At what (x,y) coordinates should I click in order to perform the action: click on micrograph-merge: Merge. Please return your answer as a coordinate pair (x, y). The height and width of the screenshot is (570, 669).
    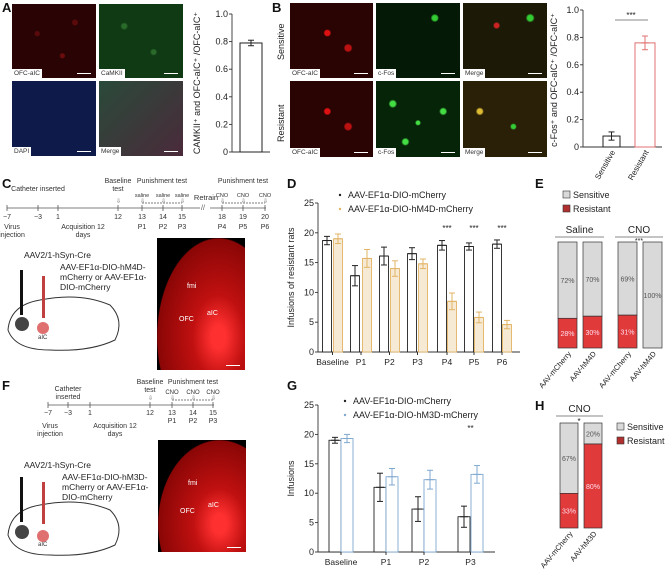
    Looking at the image, I should click on (141, 118).